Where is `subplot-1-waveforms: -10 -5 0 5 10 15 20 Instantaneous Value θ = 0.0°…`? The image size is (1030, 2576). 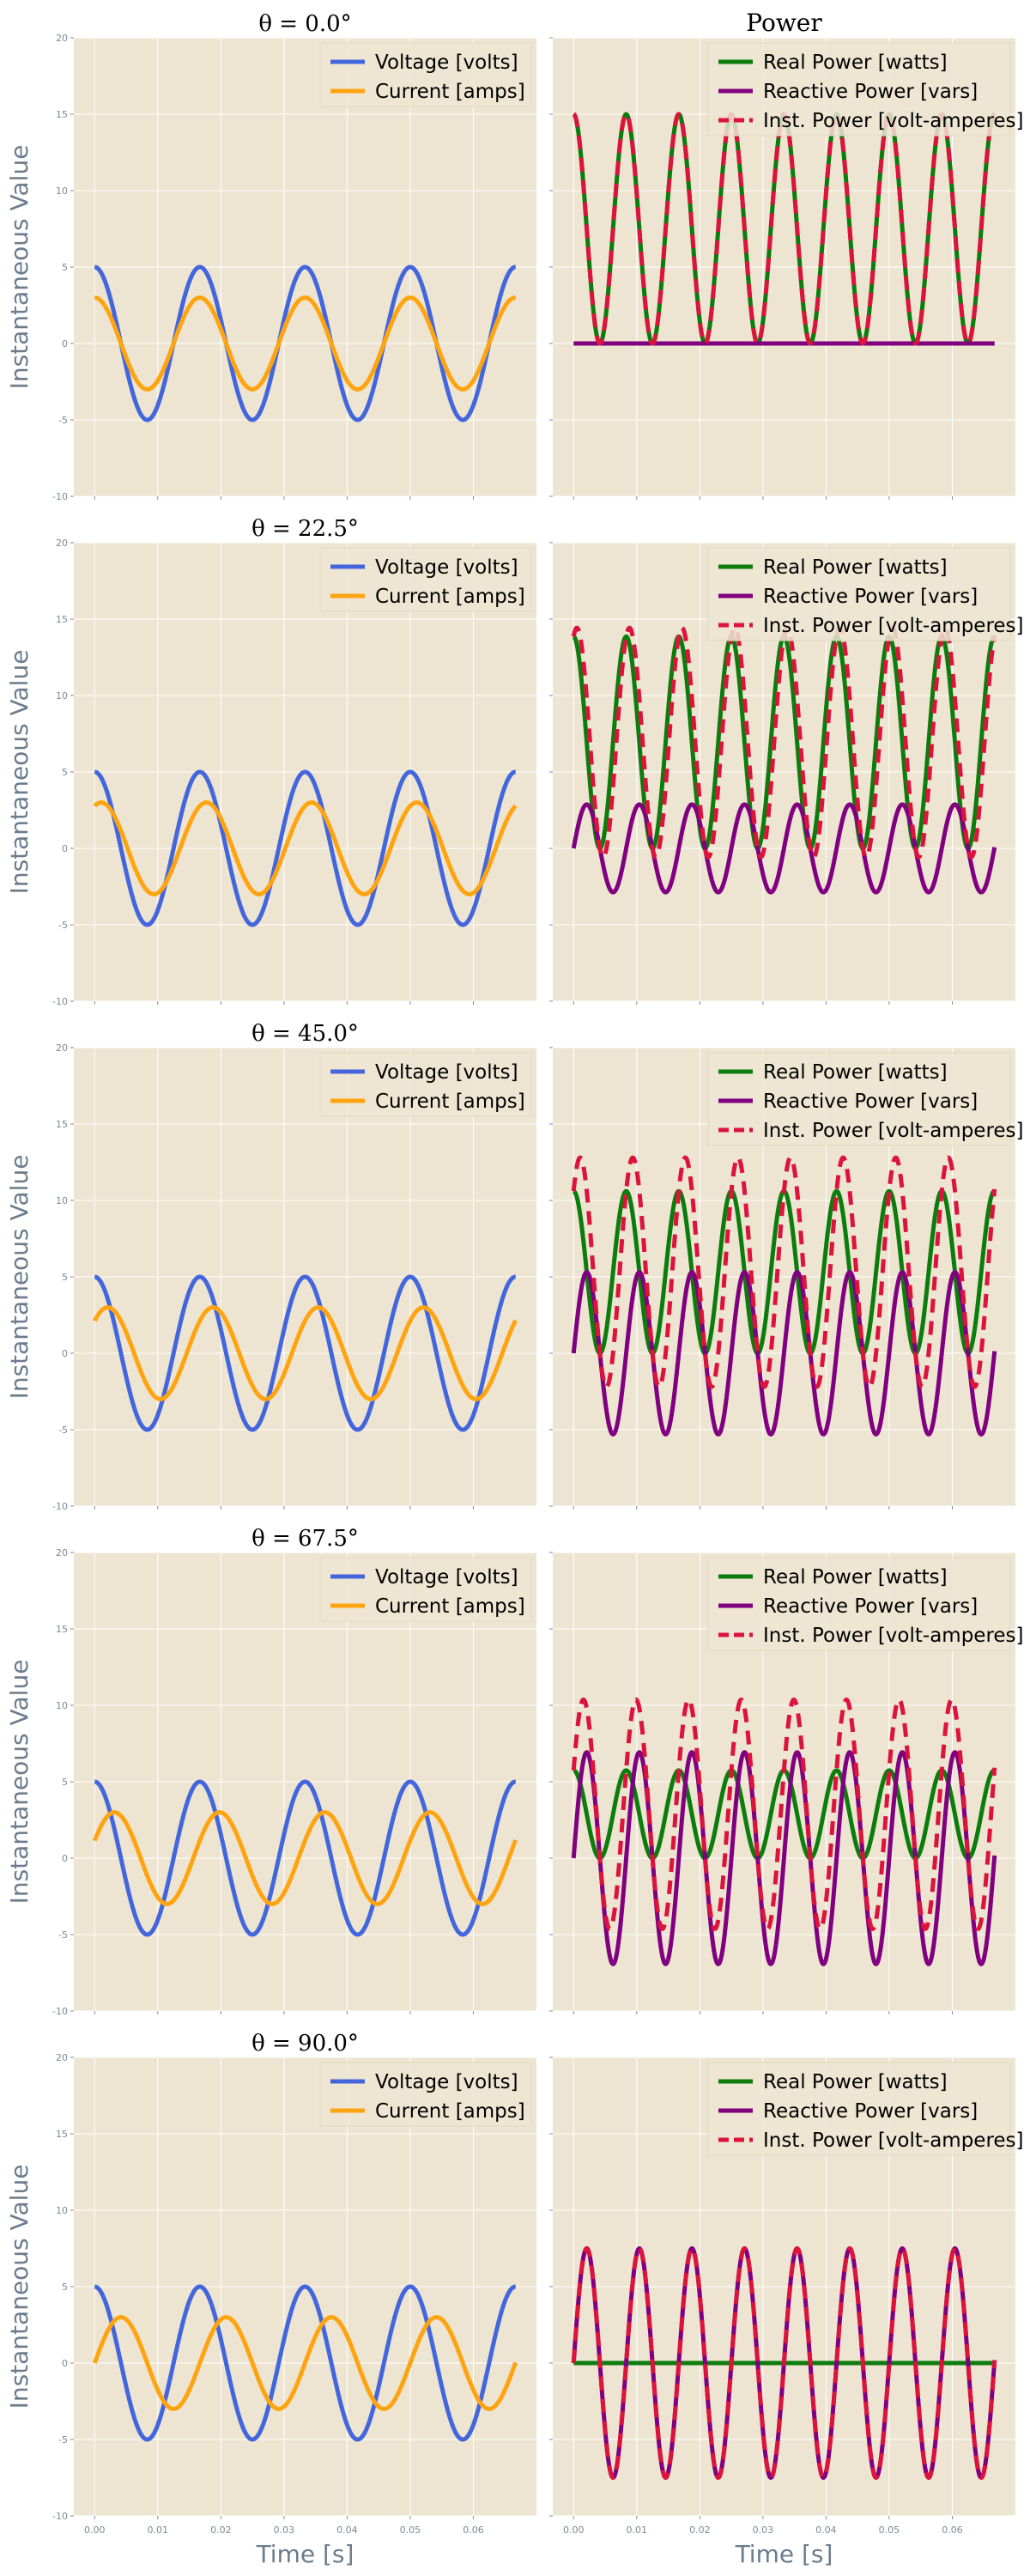
subplot-1-waveforms: -10 -5 0 5 10 15 20 Instantaneous Value θ = 0.0°… is located at coordinates (270, 257).